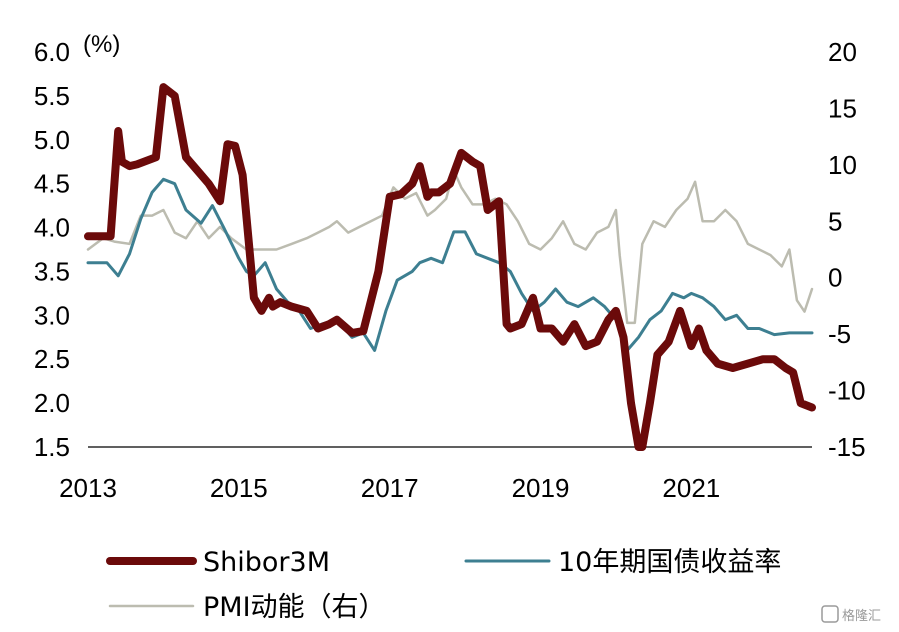  What do you see at coordinates (266, 562) in the screenshot?
I see `legend-label: Shibor3M` at bounding box center [266, 562].